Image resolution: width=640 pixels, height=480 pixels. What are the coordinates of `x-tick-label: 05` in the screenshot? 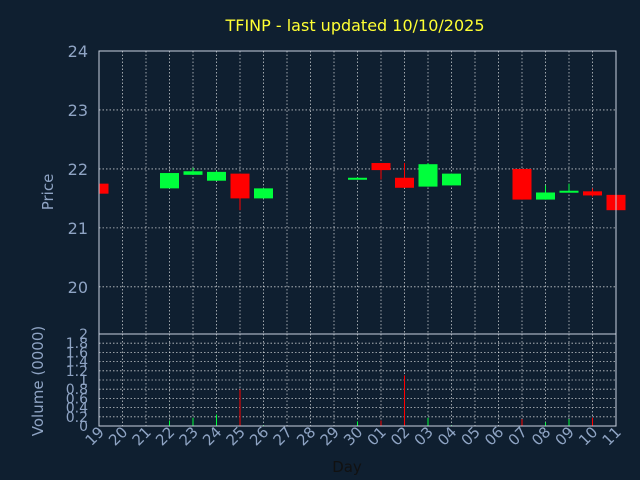 It's located at (471, 436).